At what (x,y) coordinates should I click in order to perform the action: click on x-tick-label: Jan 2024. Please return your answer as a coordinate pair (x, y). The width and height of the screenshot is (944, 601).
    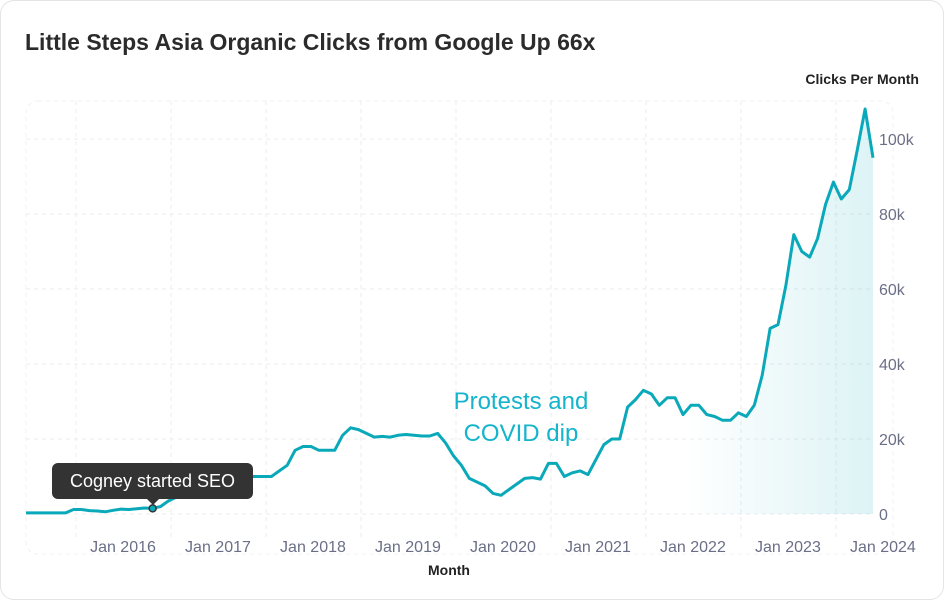
    Looking at the image, I should click on (883, 547).